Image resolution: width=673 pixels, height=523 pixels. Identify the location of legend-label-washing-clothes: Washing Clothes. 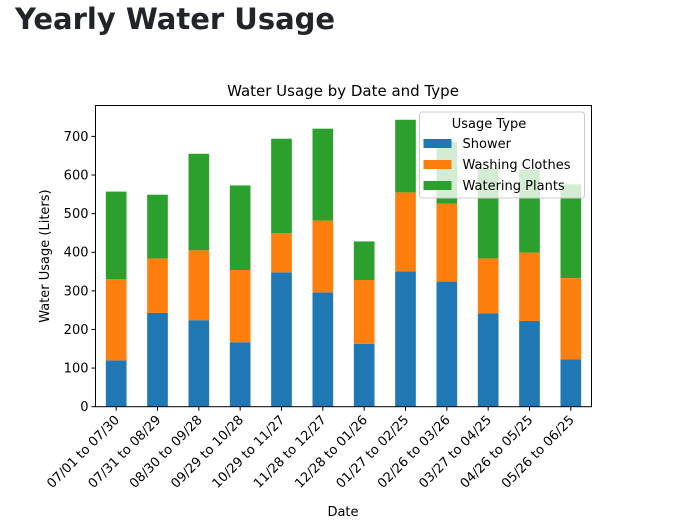
(517, 165).